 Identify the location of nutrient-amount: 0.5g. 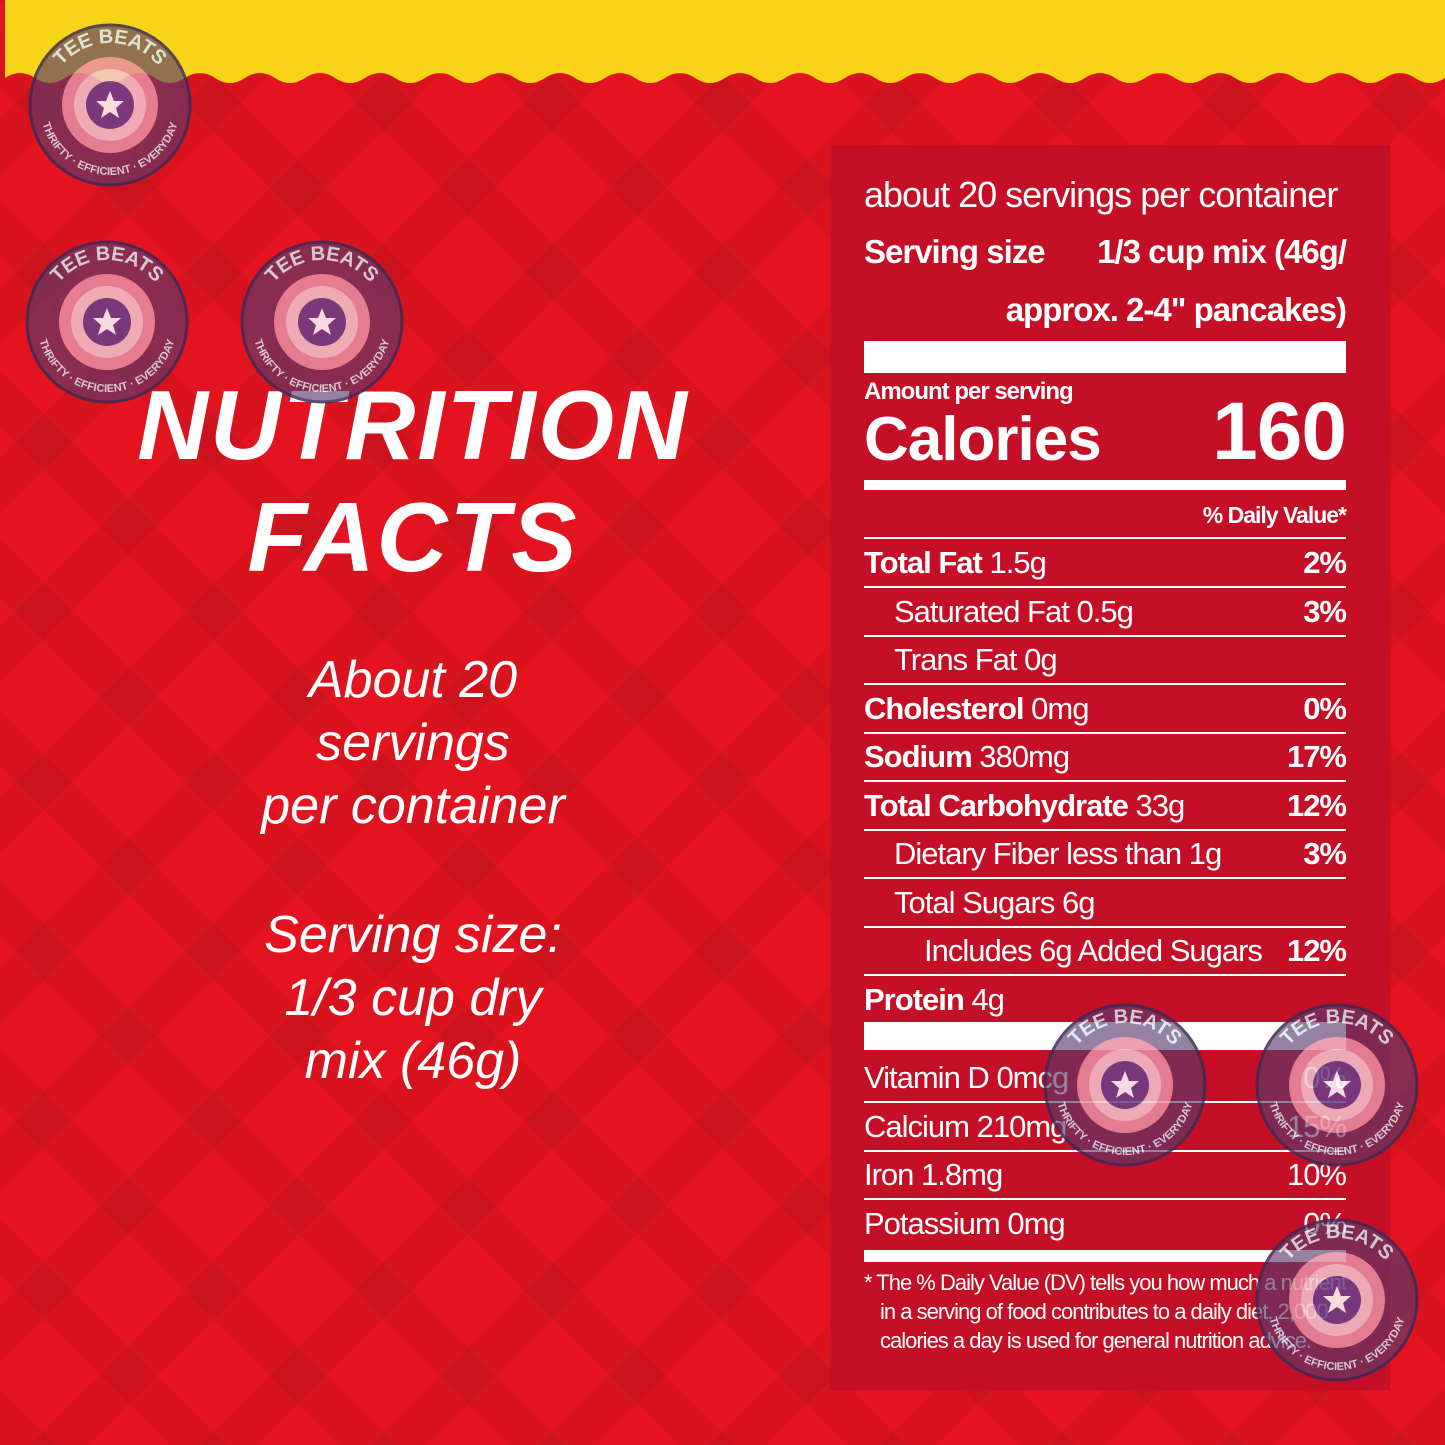
(1104, 611).